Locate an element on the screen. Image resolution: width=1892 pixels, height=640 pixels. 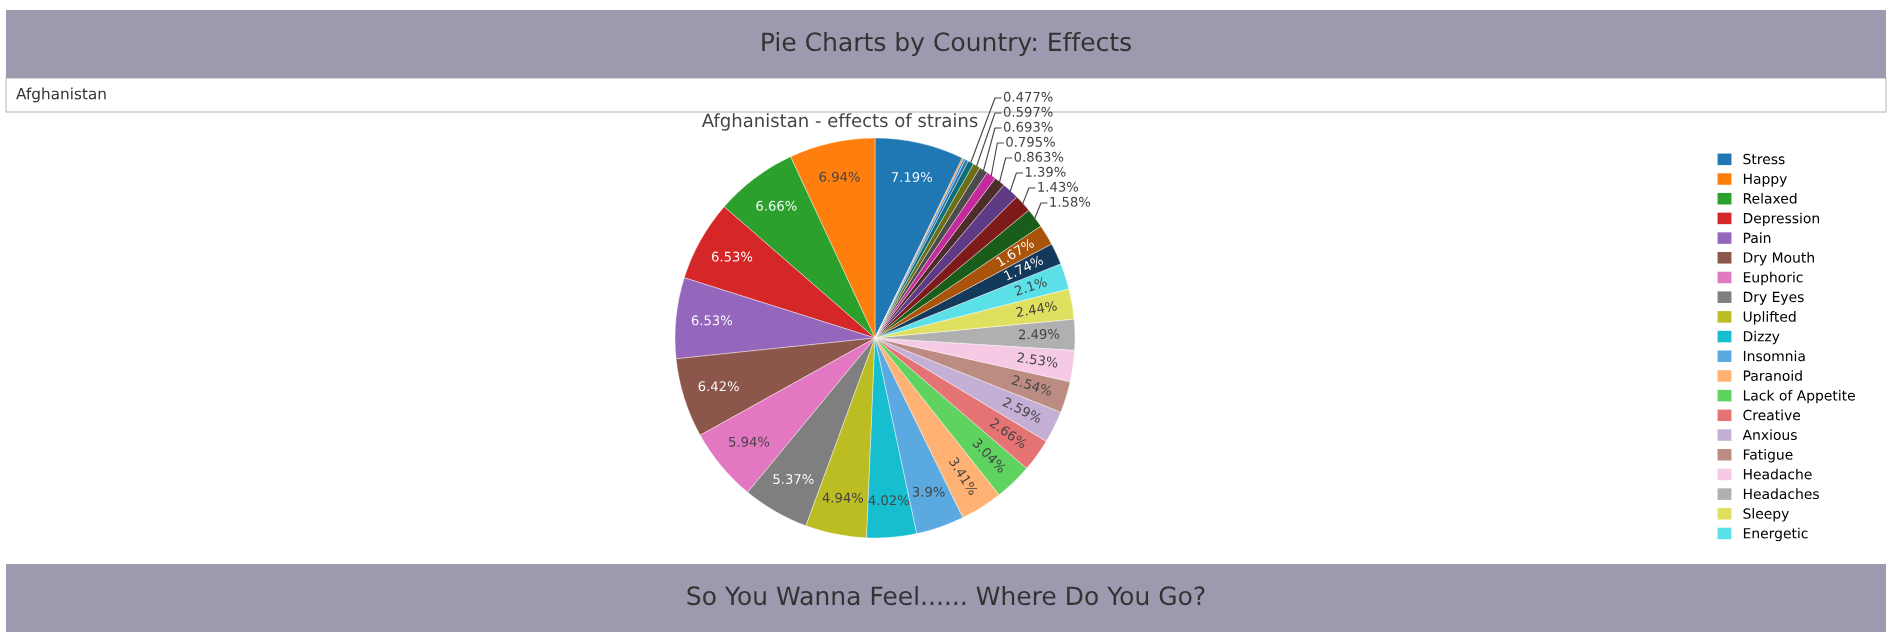
legend-label: Happy is located at coordinates (1765, 180).